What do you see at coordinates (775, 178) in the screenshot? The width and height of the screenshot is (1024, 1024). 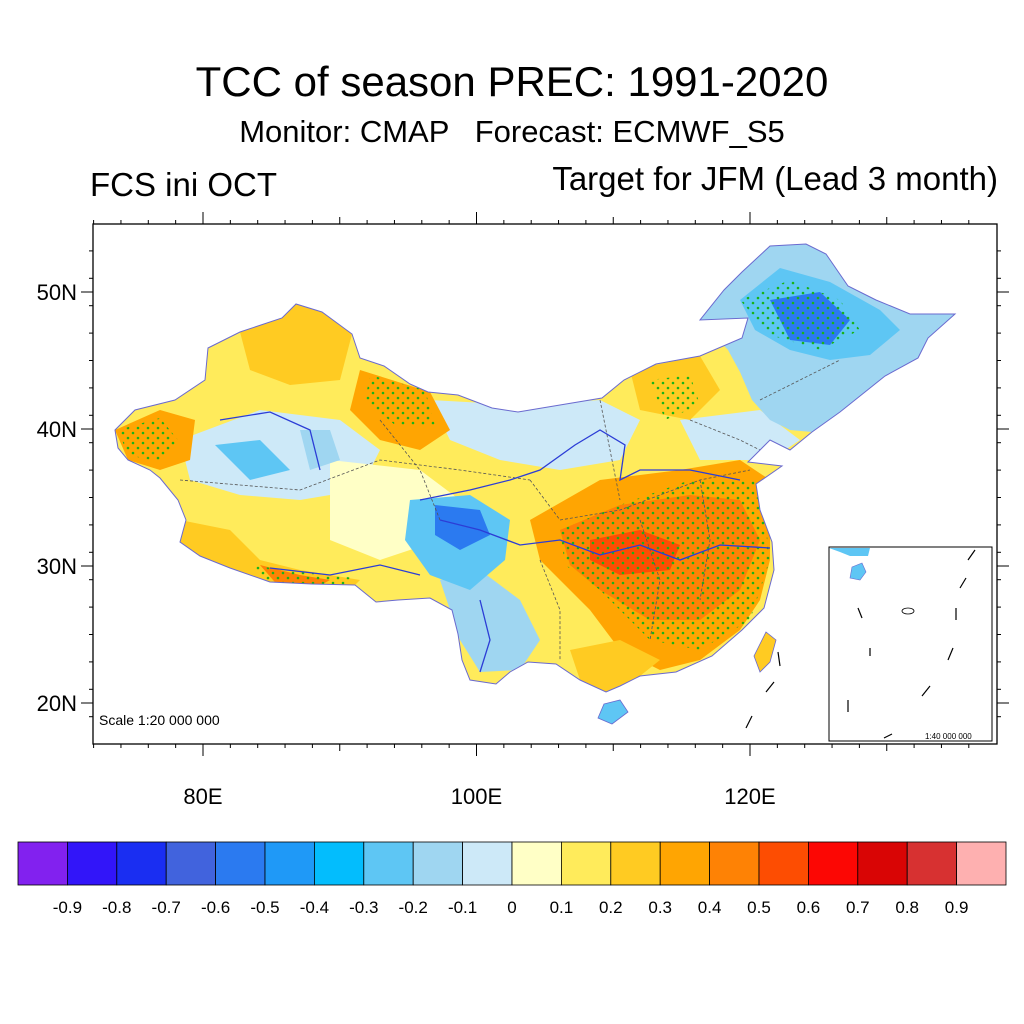 I see `target-season-label: Target for JFM (Lead 3 month)` at bounding box center [775, 178].